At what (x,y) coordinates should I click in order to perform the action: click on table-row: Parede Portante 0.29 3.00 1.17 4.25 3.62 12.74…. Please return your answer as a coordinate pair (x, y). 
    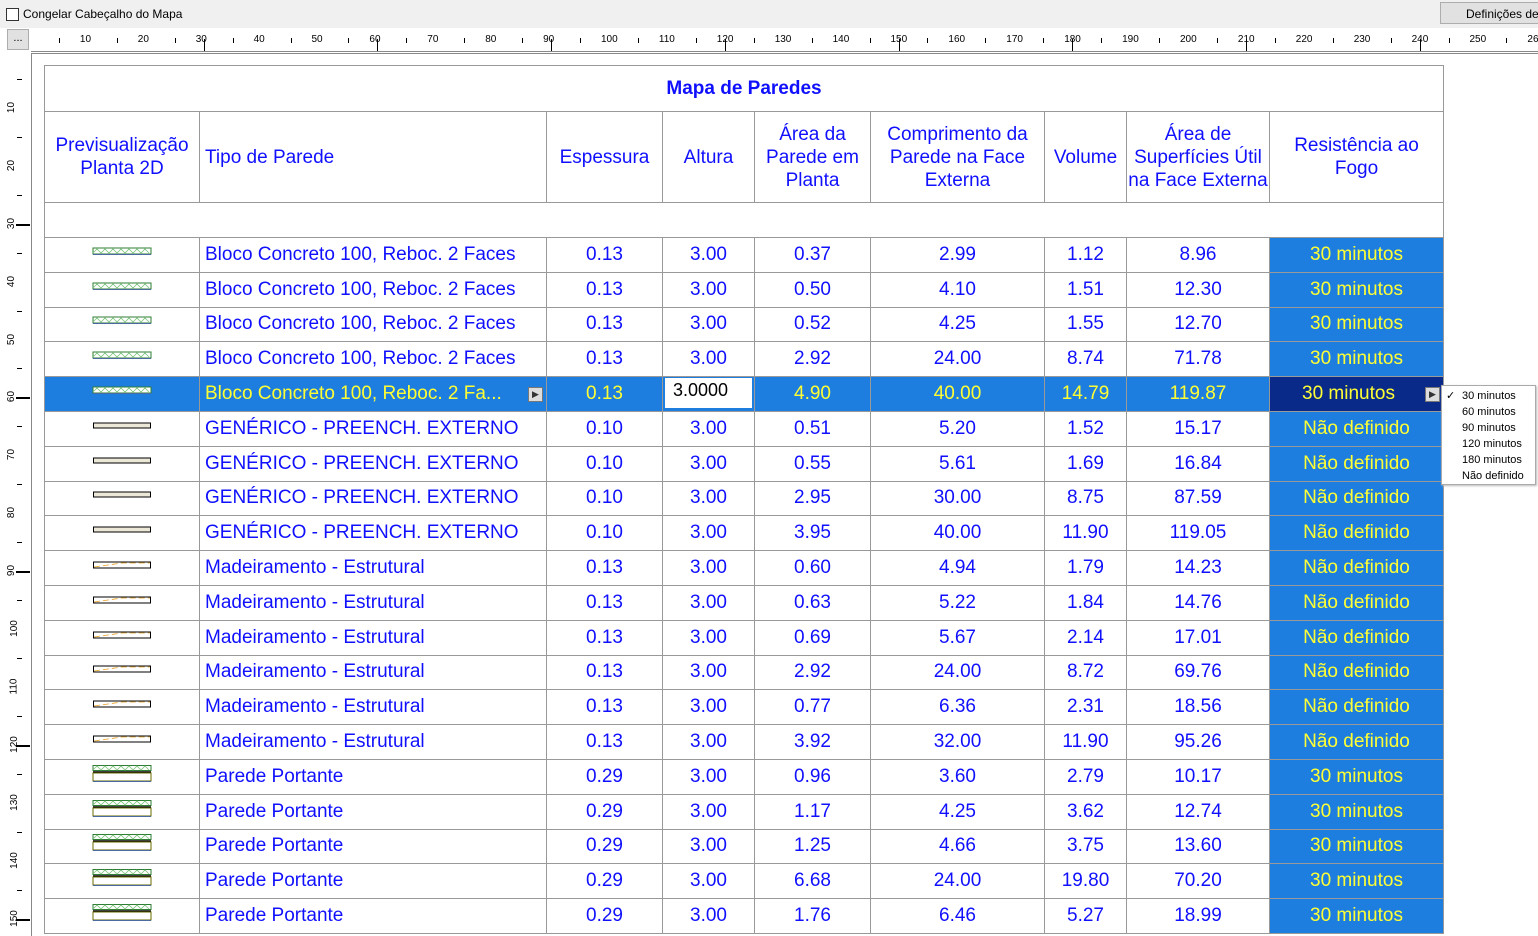
    Looking at the image, I should click on (744, 811).